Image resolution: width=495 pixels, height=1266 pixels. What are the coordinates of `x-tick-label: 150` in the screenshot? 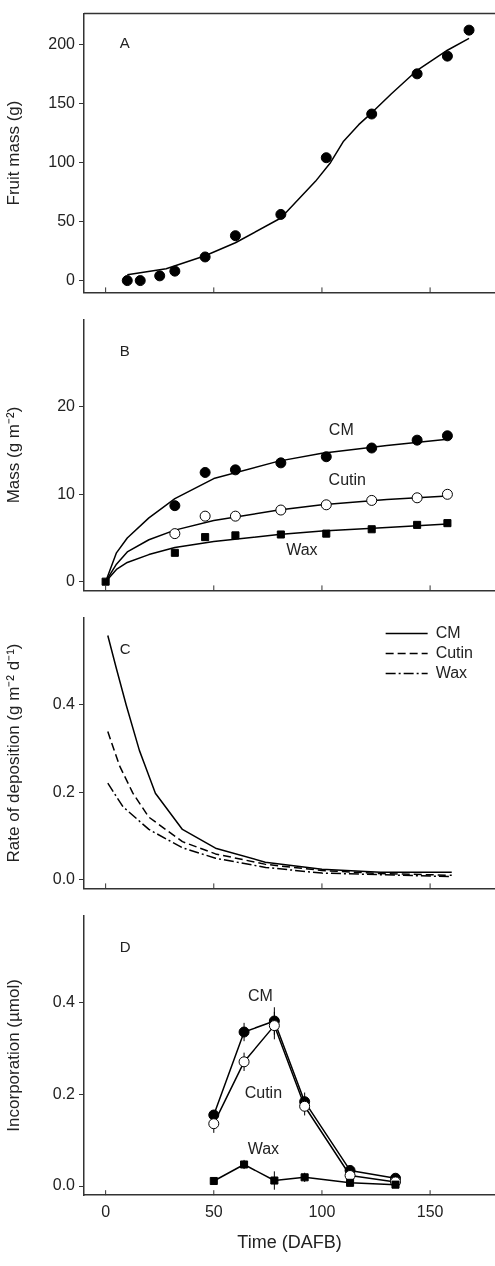 It's located at (430, 1212).